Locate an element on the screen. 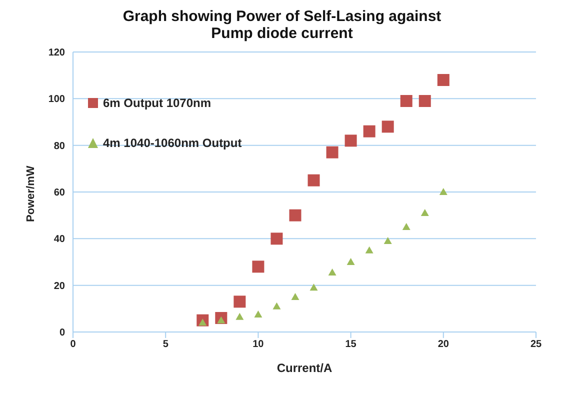 Image resolution: width=564 pixels, height=410 pixels. x-tick-label: 10 is located at coordinates (258, 344).